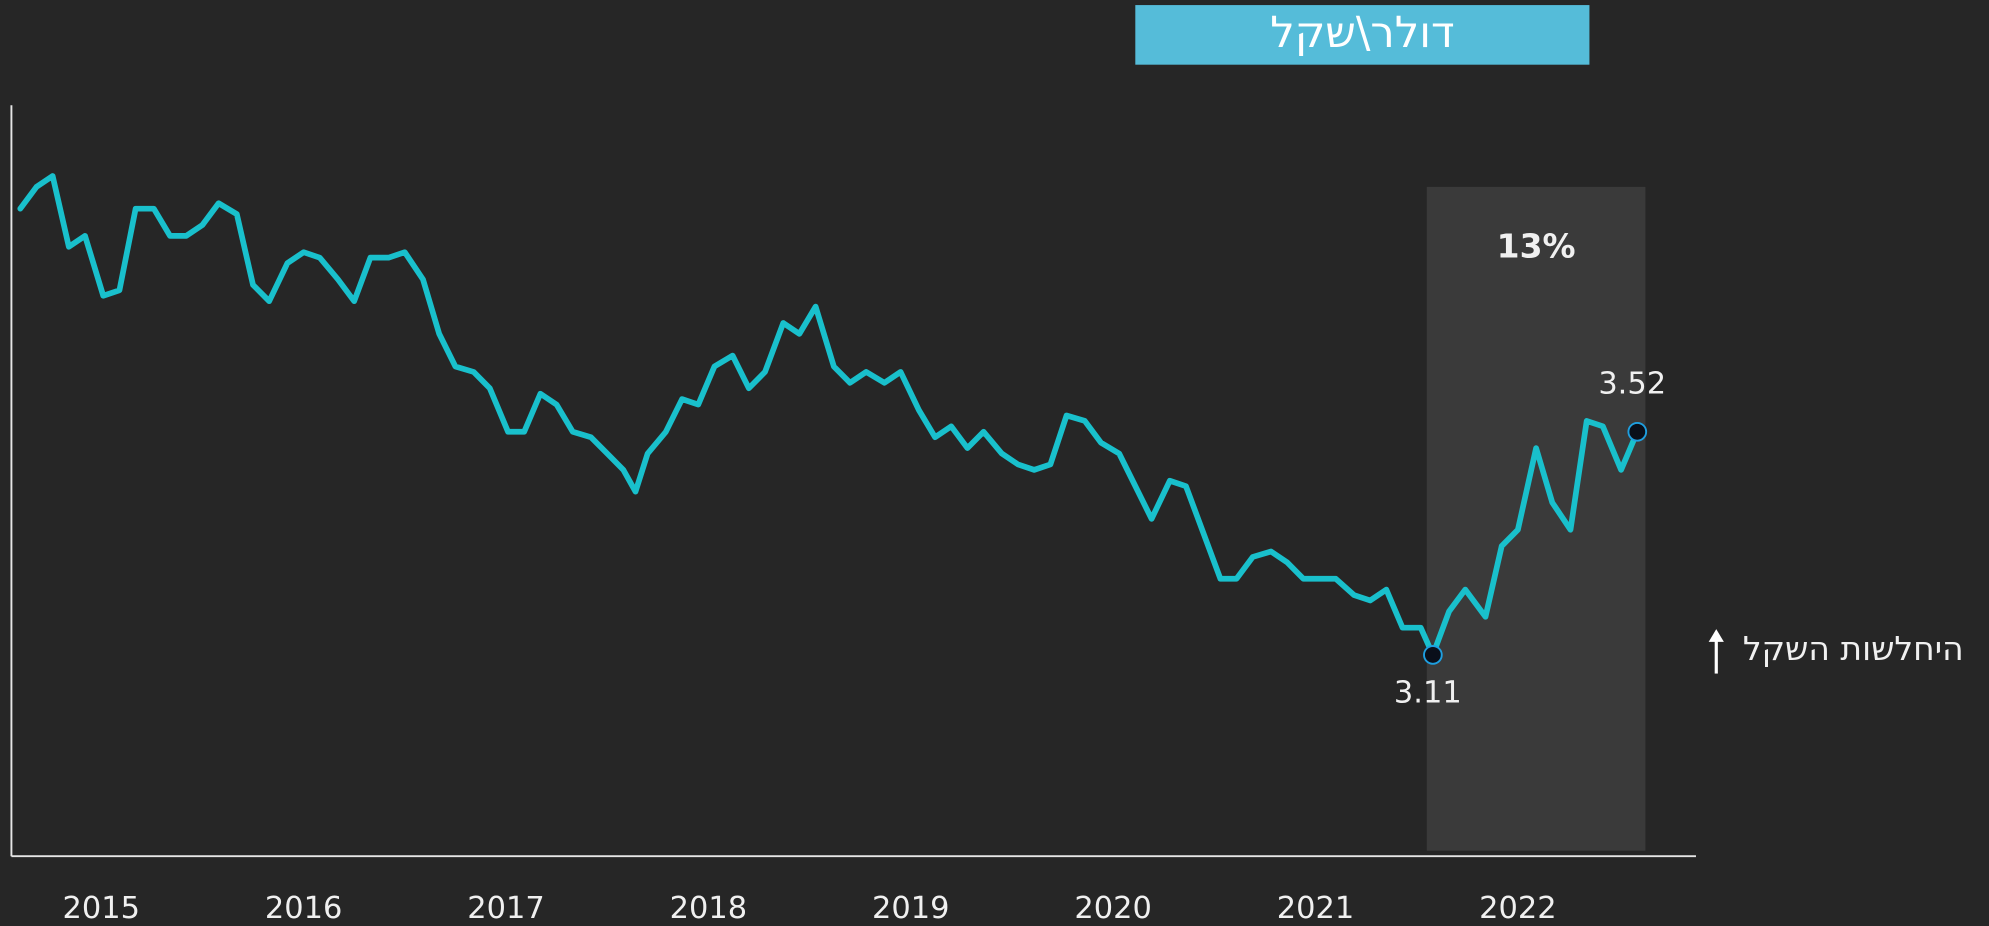  I want to click on highlight-label: 13%, so click(1536, 245).